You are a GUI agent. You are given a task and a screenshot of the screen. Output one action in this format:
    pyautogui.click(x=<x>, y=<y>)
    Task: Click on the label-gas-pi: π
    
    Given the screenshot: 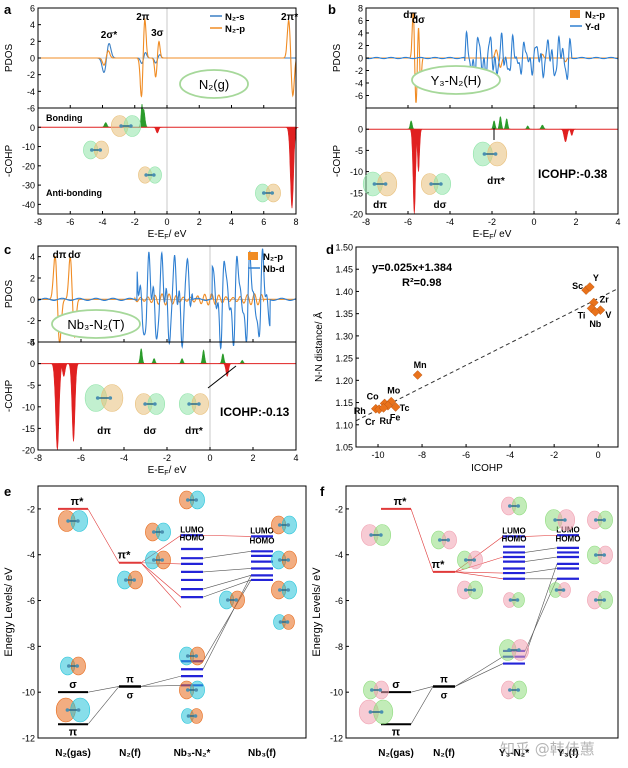 What is the action you would take?
    pyautogui.click(x=73, y=732)
    